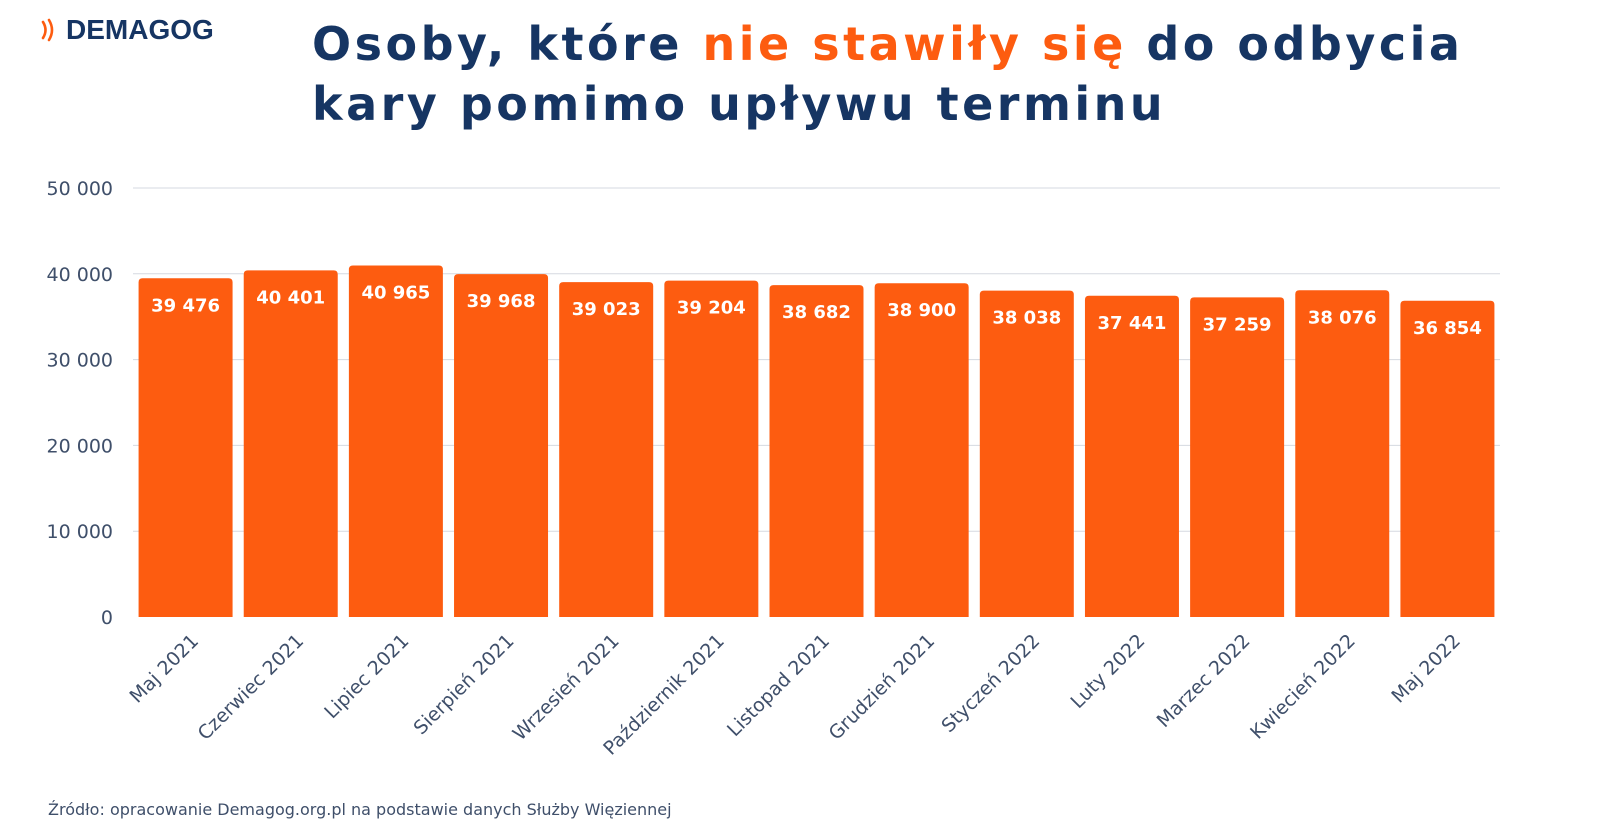  Describe the element at coordinates (80, 189) in the screenshot. I see `y-tick-label: 50 000` at that location.